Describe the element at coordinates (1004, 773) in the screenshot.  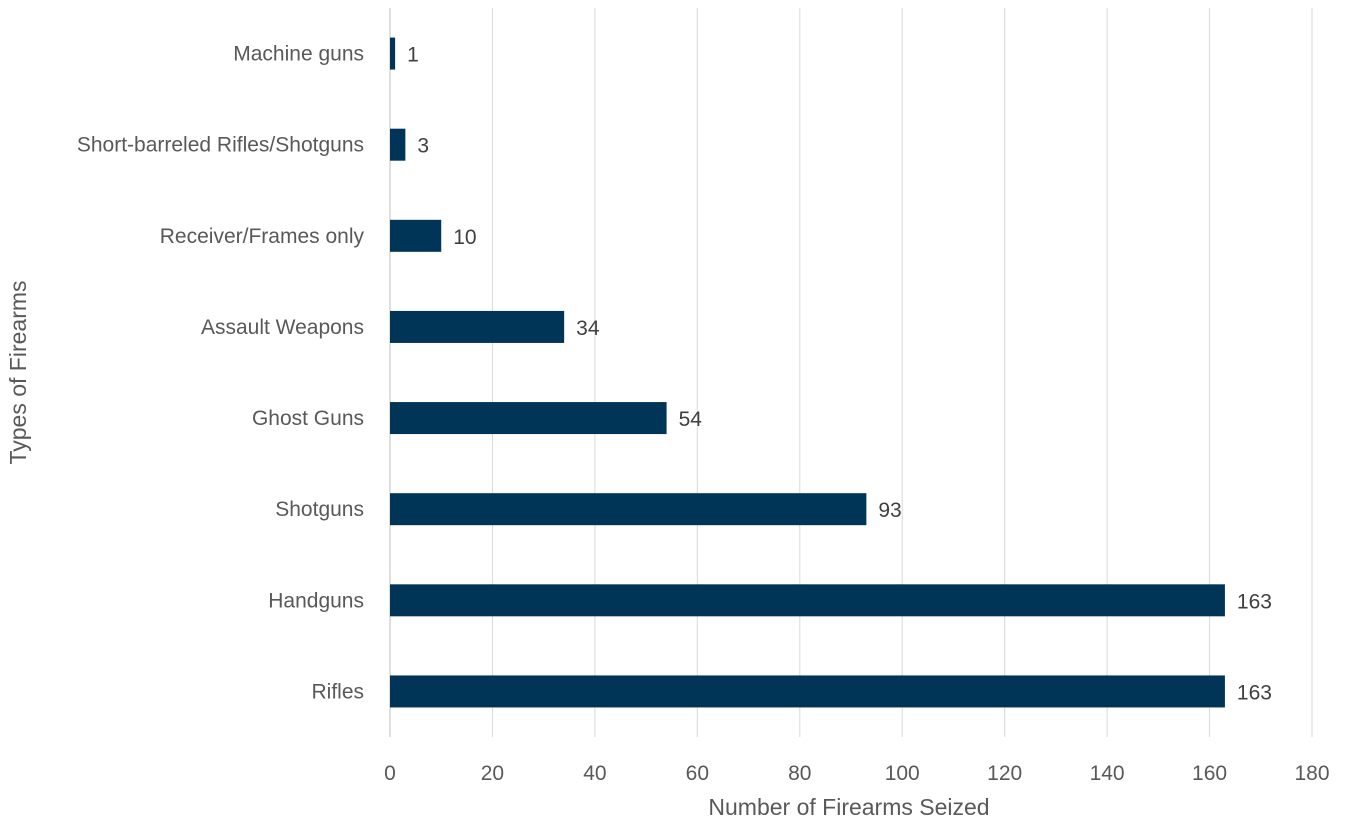
I see `x-tick-label: 120` at that location.